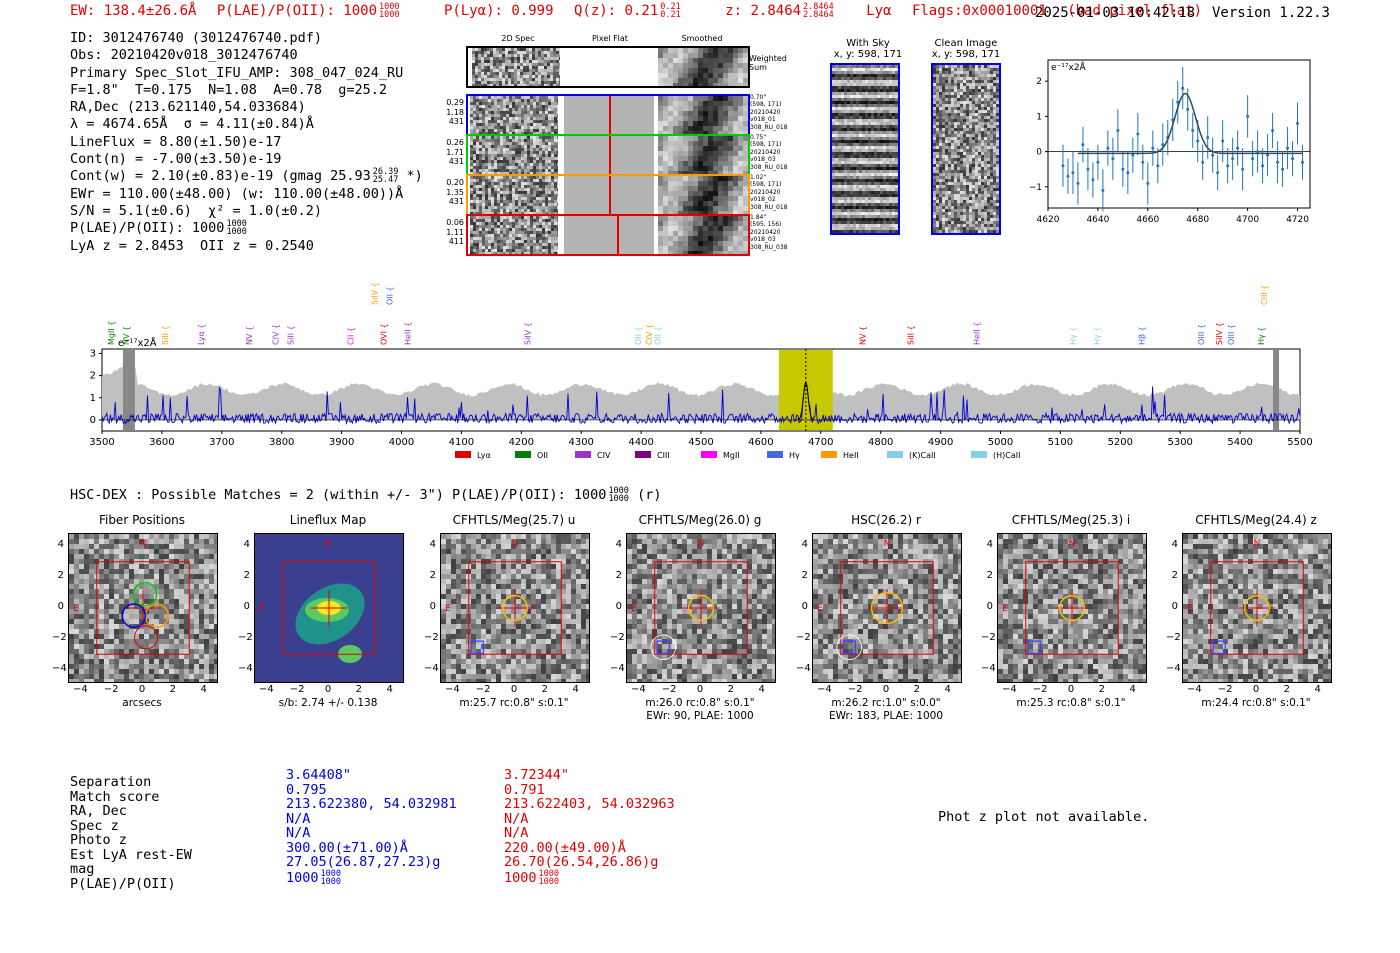 Image resolution: width=1400 pixels, height=953 pixels. What do you see at coordinates (608, 195) in the screenshot?
I see `fiber-row` at bounding box center [608, 195].